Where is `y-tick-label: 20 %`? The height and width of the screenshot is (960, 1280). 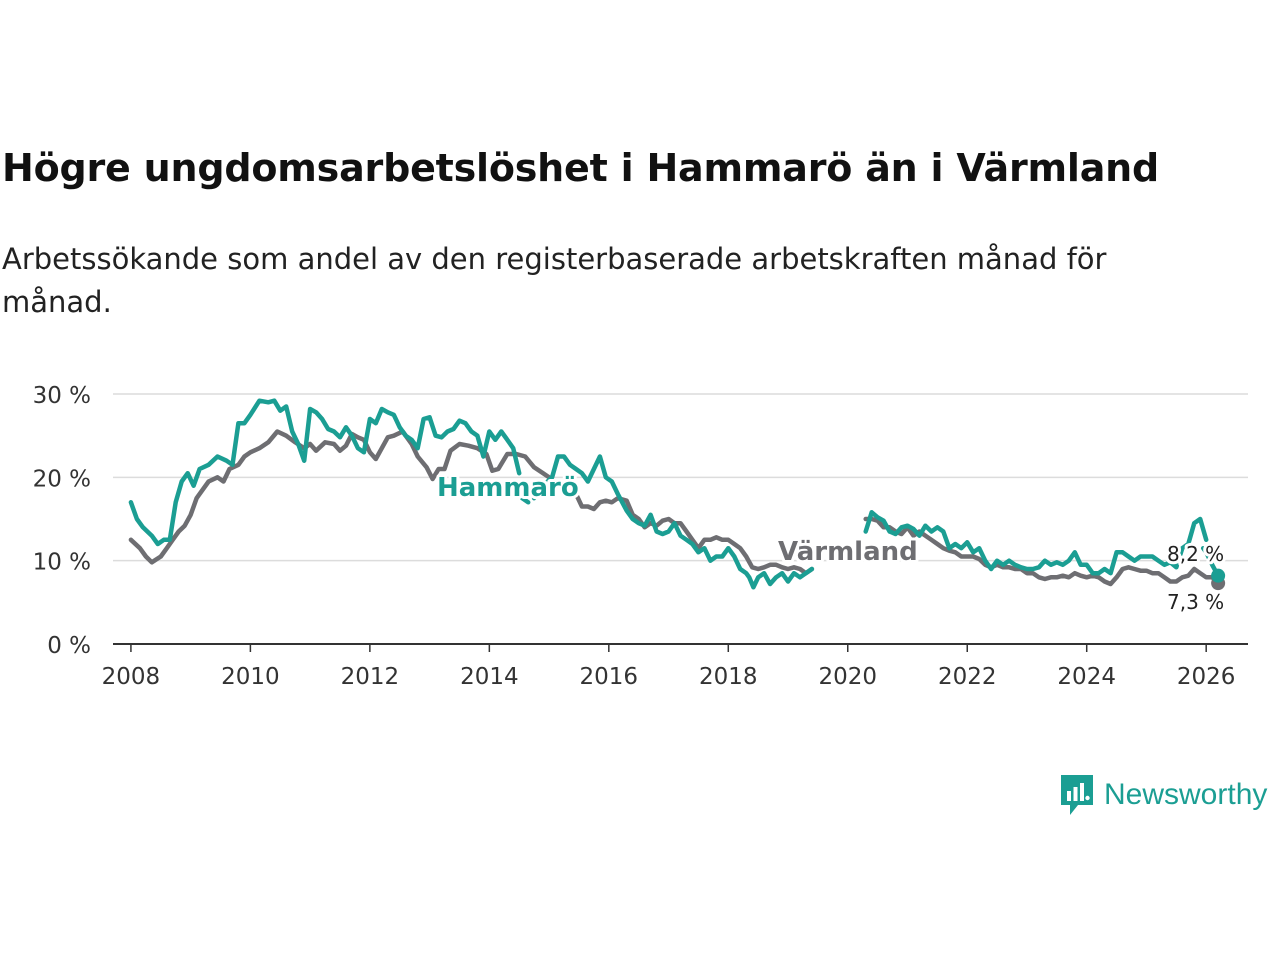 y-tick-label: 20 % is located at coordinates (62, 479).